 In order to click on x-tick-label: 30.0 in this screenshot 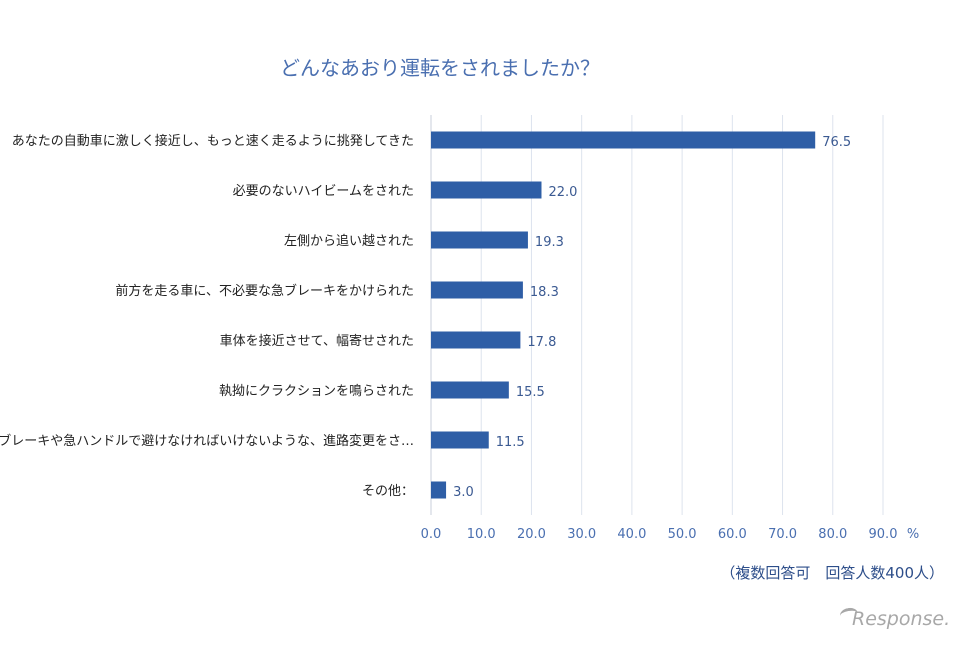, I will do `click(581, 534)`.